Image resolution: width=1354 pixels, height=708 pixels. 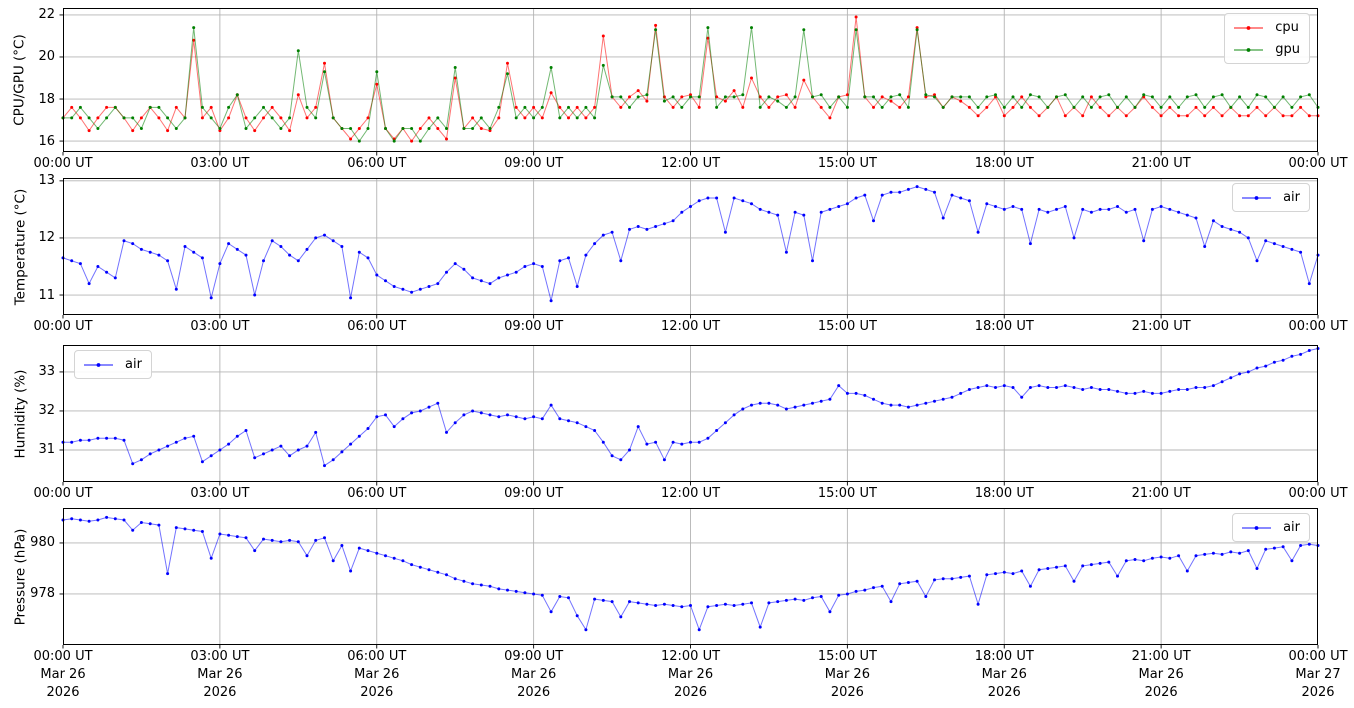 What do you see at coordinates (534, 656) in the screenshot?
I see `pressure-x-tick-label: 09:00 UT` at bounding box center [534, 656].